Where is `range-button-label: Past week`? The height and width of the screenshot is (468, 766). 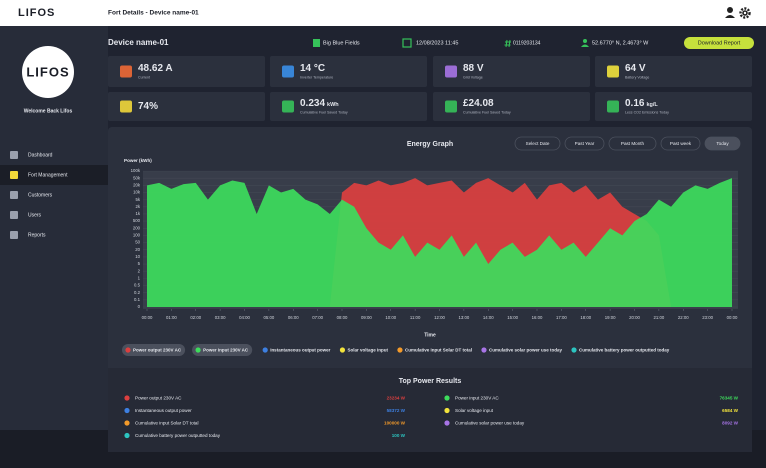 range-button-label: Past week is located at coordinates (681, 143).